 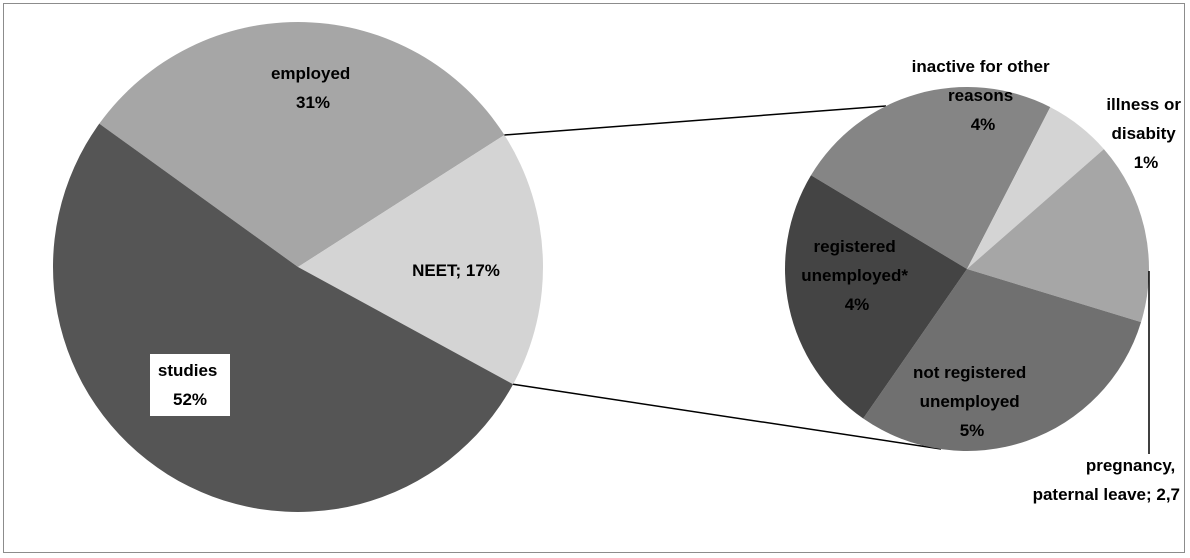 I want to click on sub-slice-not-registered-unemployed, so click(x=1002, y=360).